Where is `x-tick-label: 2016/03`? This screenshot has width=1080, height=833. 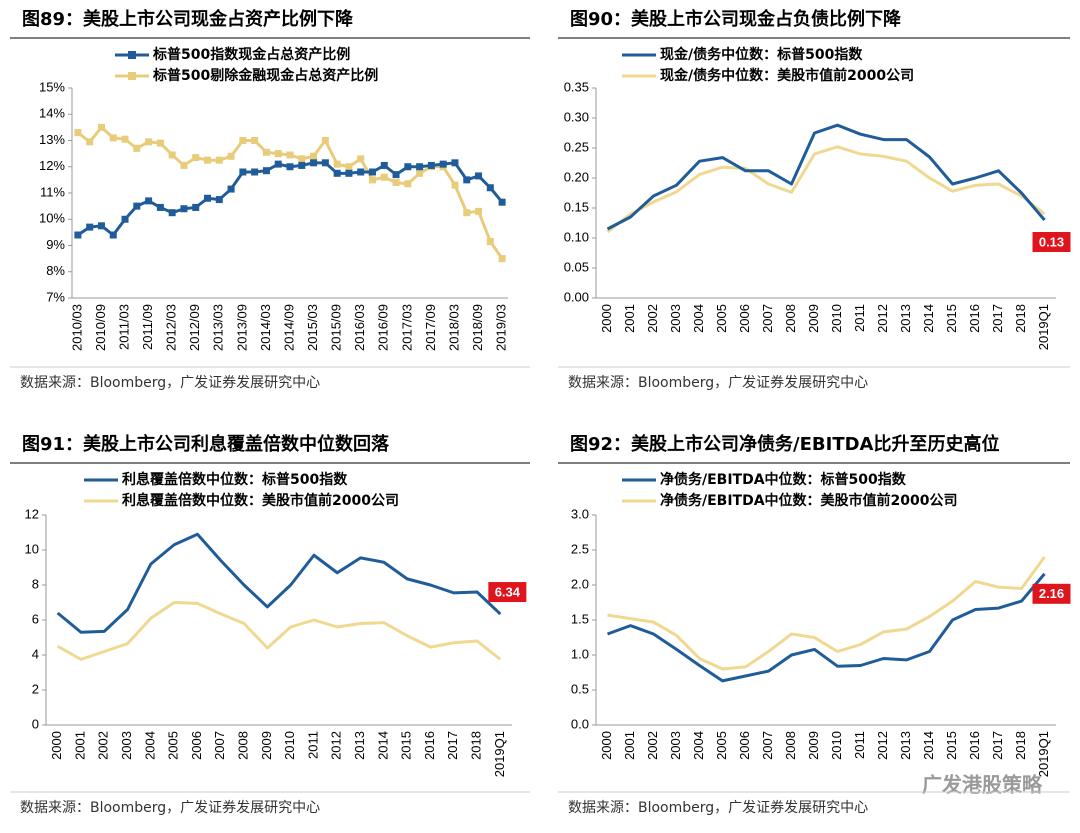 x-tick-label: 2016/03 is located at coordinates (359, 327).